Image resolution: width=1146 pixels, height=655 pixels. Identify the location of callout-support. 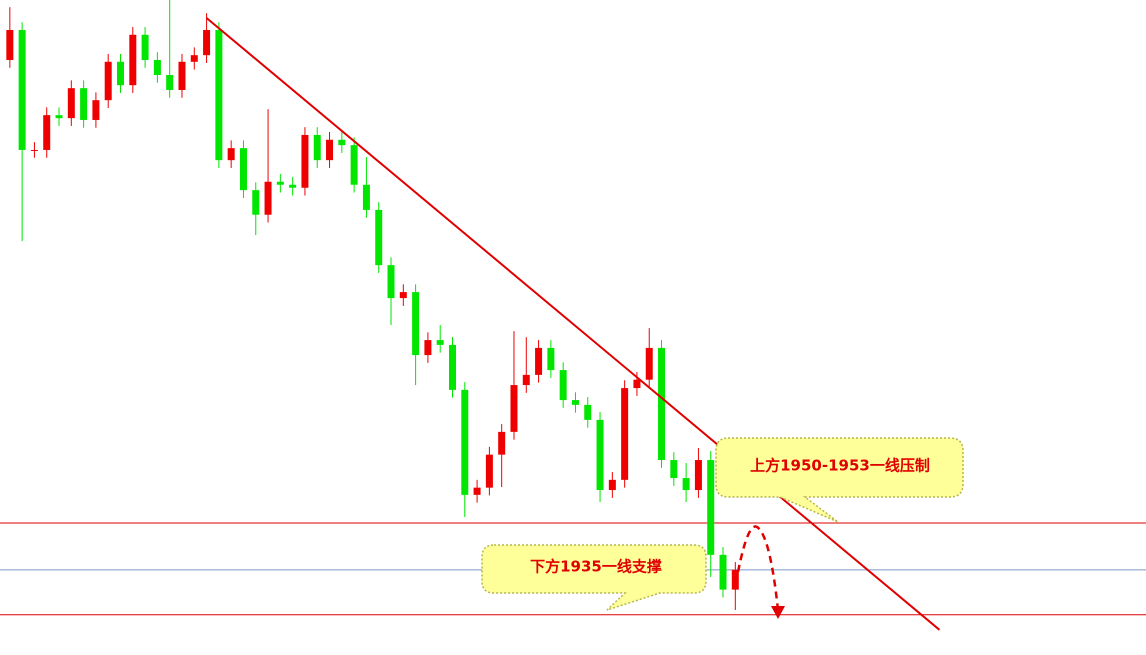
(594, 577).